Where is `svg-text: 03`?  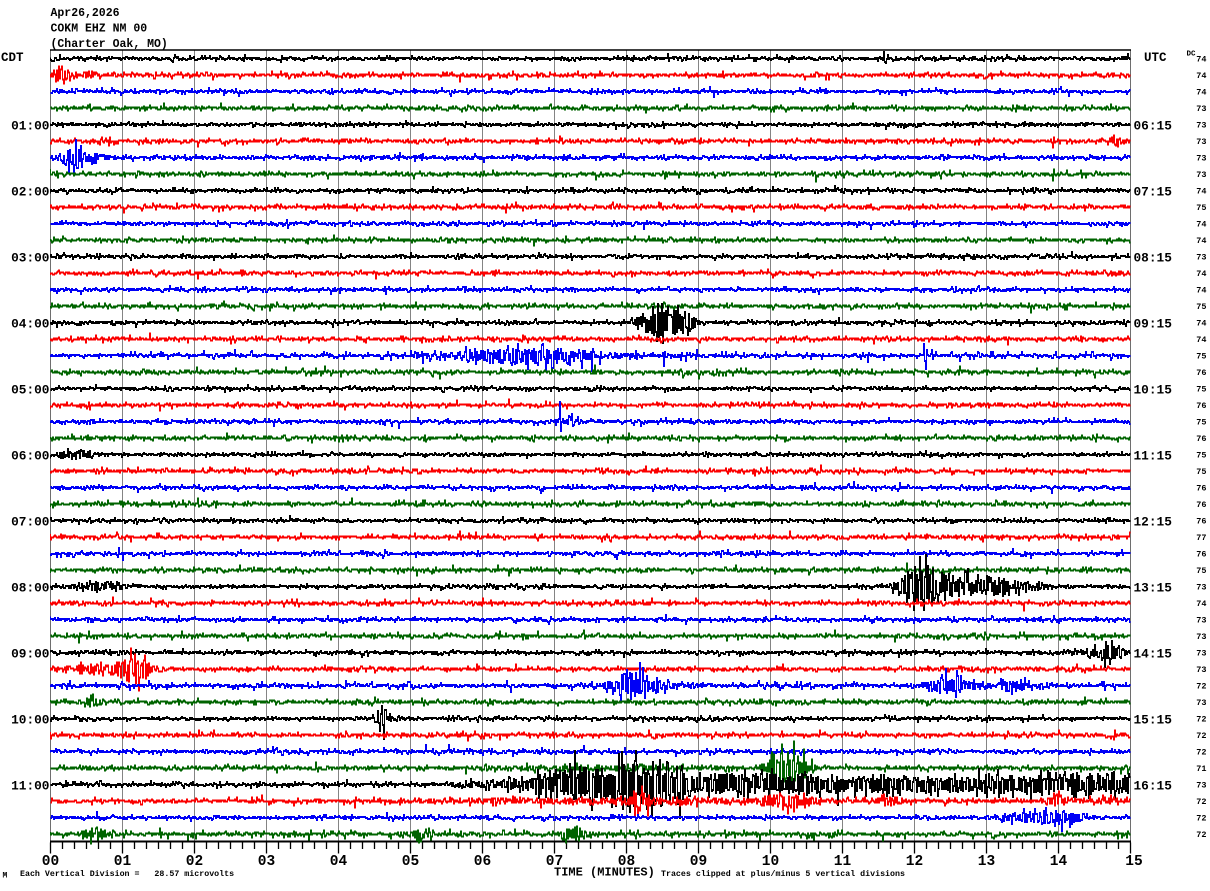 svg-text: 03 is located at coordinates (266, 862).